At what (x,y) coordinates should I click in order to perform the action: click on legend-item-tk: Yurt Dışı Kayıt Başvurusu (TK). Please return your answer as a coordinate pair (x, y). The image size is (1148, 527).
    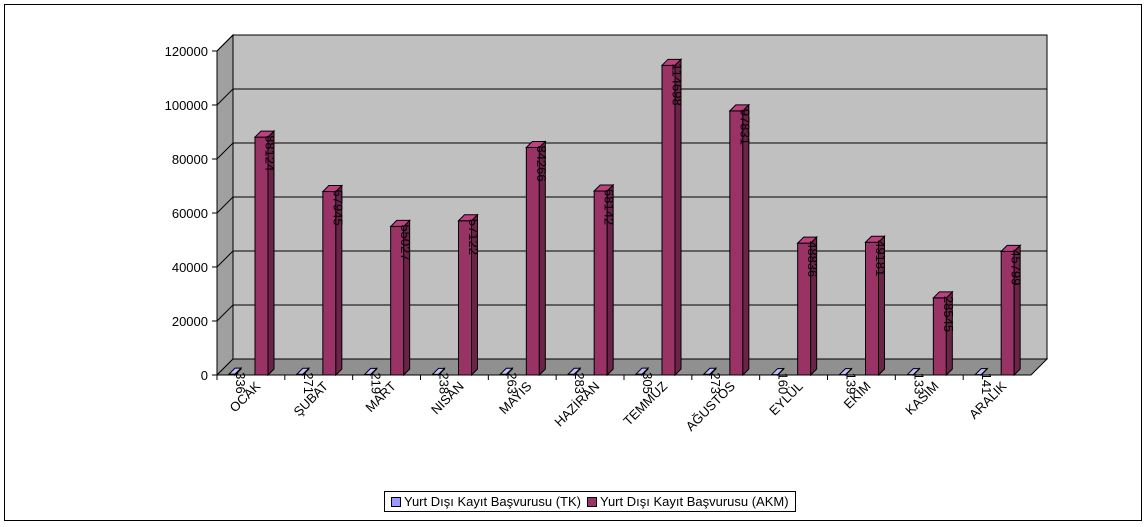
    Looking at the image, I should click on (486, 501).